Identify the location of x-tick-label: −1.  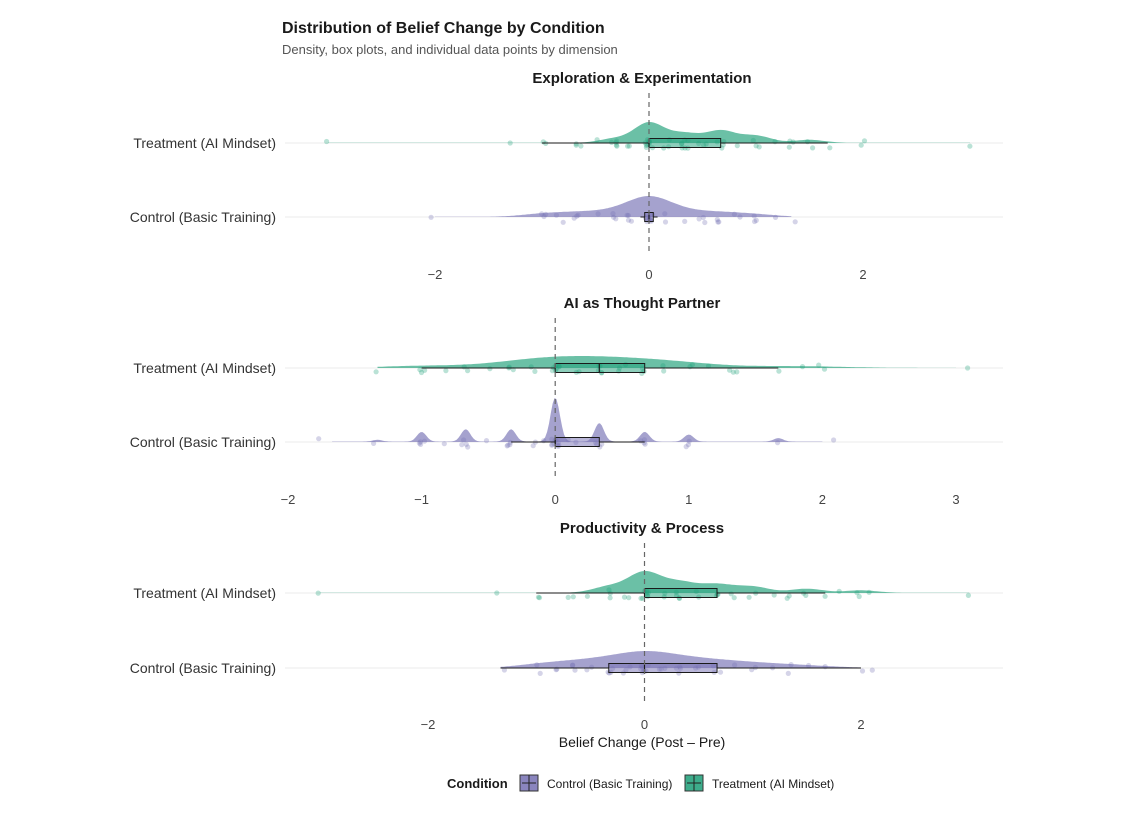
(421, 499).